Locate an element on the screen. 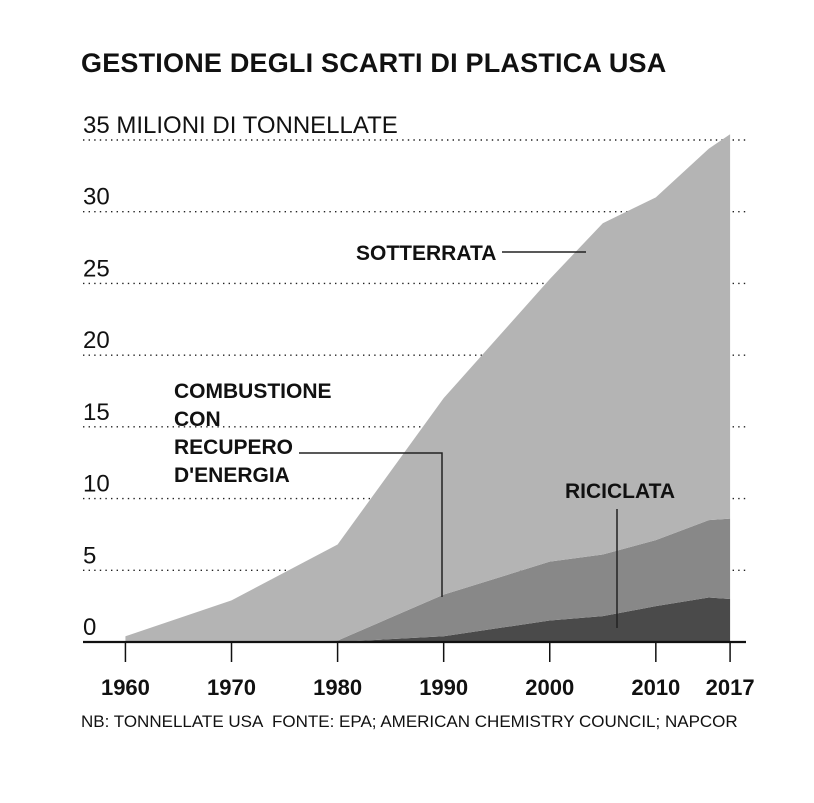 This screenshot has height=803, width=814. y-tick-label-35: 35 MILIONI DI TONNELLATE is located at coordinates (240, 125).